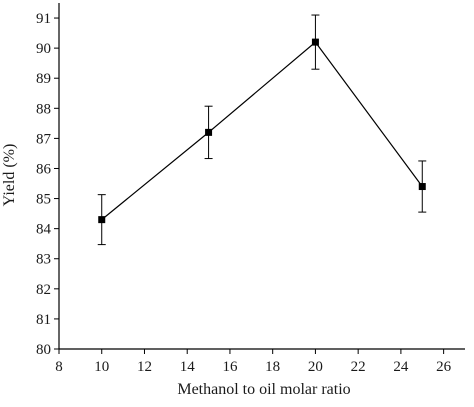 The height and width of the screenshot is (407, 474). What do you see at coordinates (44, 169) in the screenshot?
I see `y-tick-label-86: 86` at bounding box center [44, 169].